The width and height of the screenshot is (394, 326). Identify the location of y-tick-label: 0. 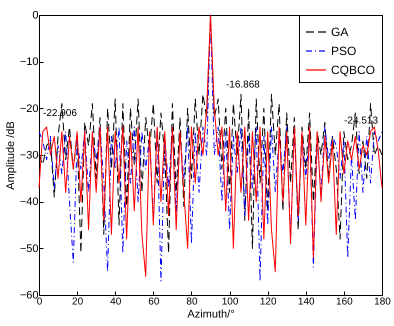
(35, 16).